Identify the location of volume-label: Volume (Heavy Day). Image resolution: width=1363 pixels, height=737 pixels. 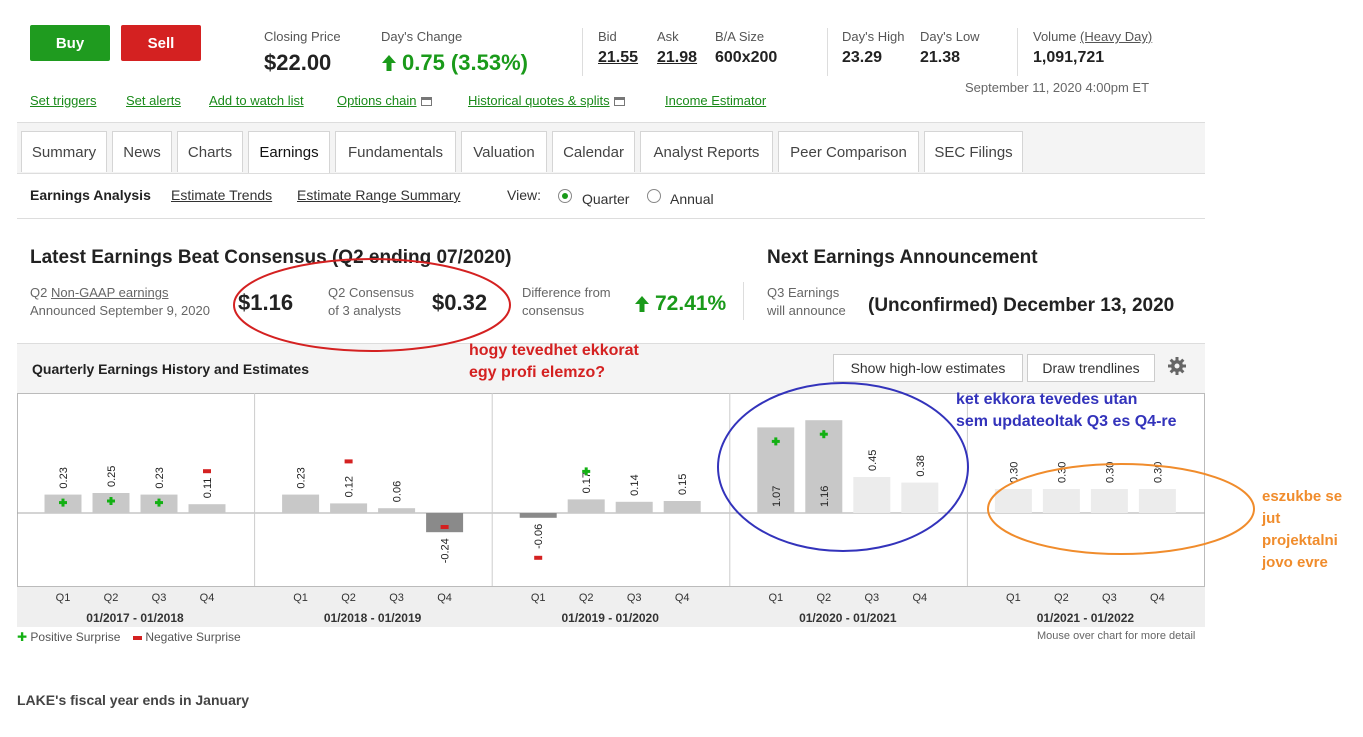
(1092, 36).